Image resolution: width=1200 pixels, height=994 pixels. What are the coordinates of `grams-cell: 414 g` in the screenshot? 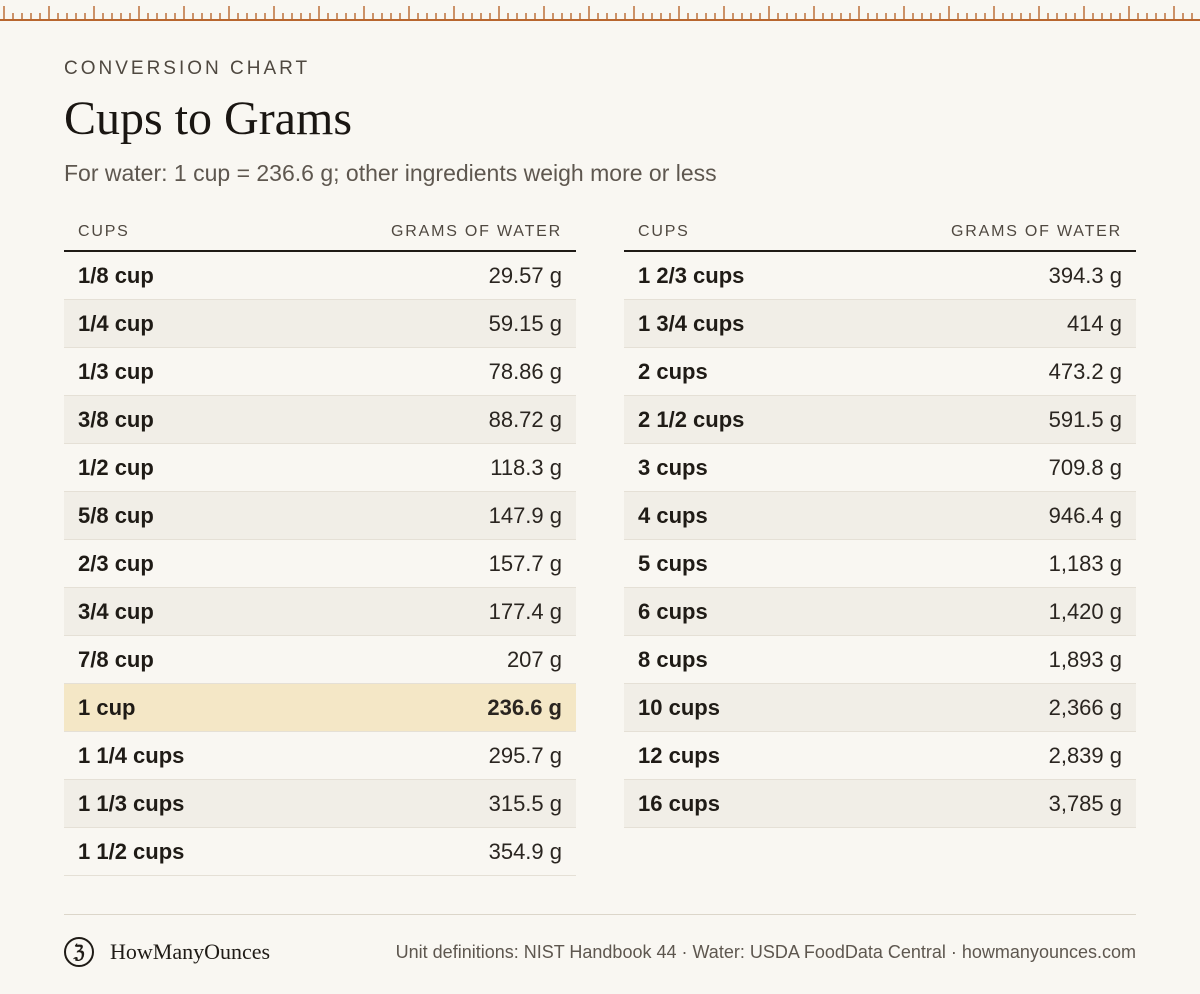 It's located at (1094, 323).